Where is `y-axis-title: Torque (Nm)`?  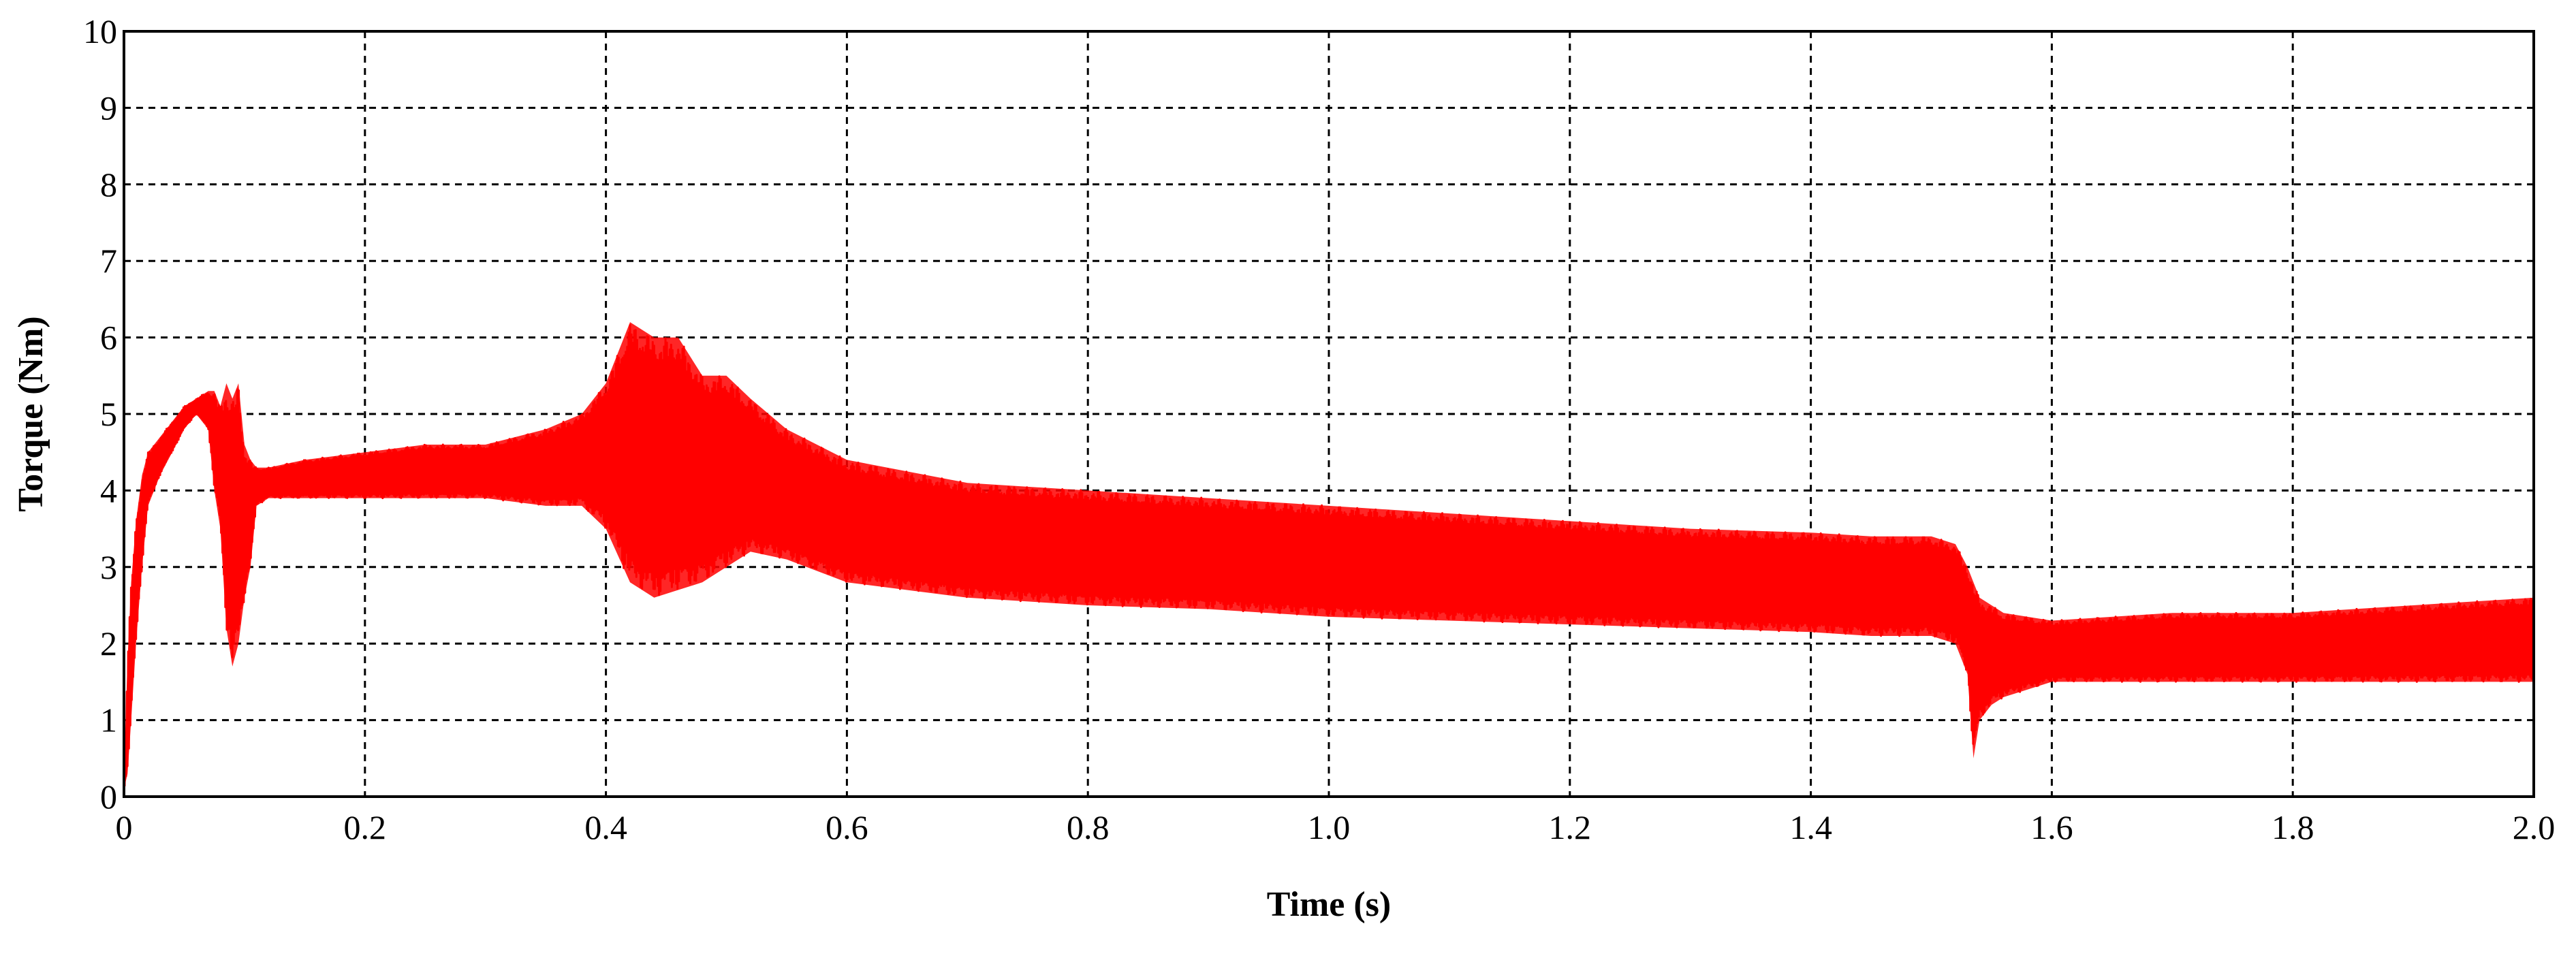
y-axis-title: Torque (Nm) is located at coordinates (31, 414).